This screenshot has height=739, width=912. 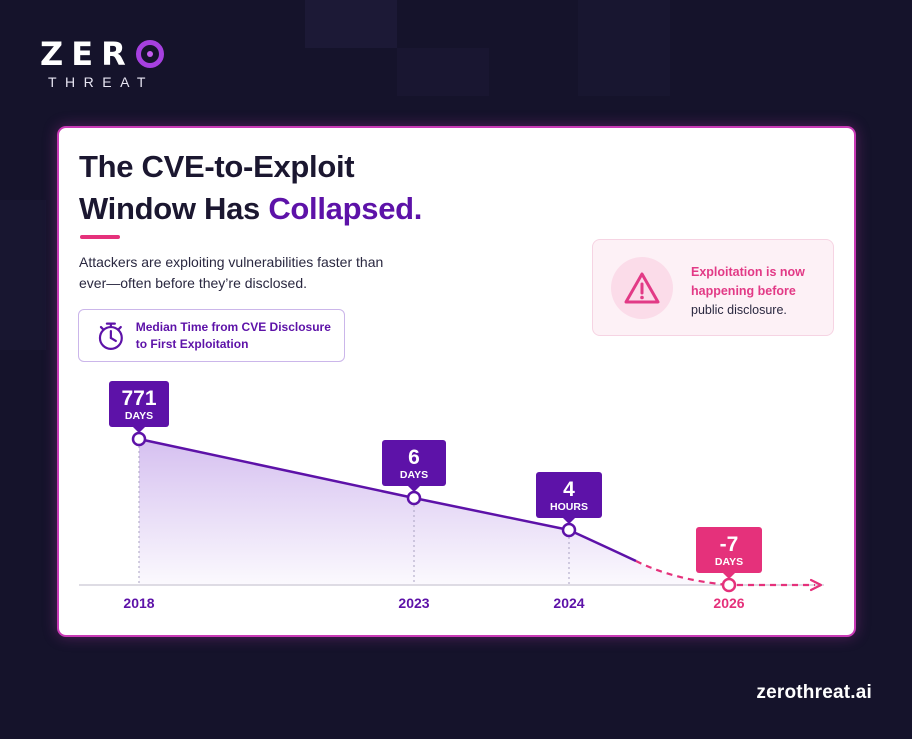 I want to click on footer-url: zerothreat.ai, so click(x=814, y=692).